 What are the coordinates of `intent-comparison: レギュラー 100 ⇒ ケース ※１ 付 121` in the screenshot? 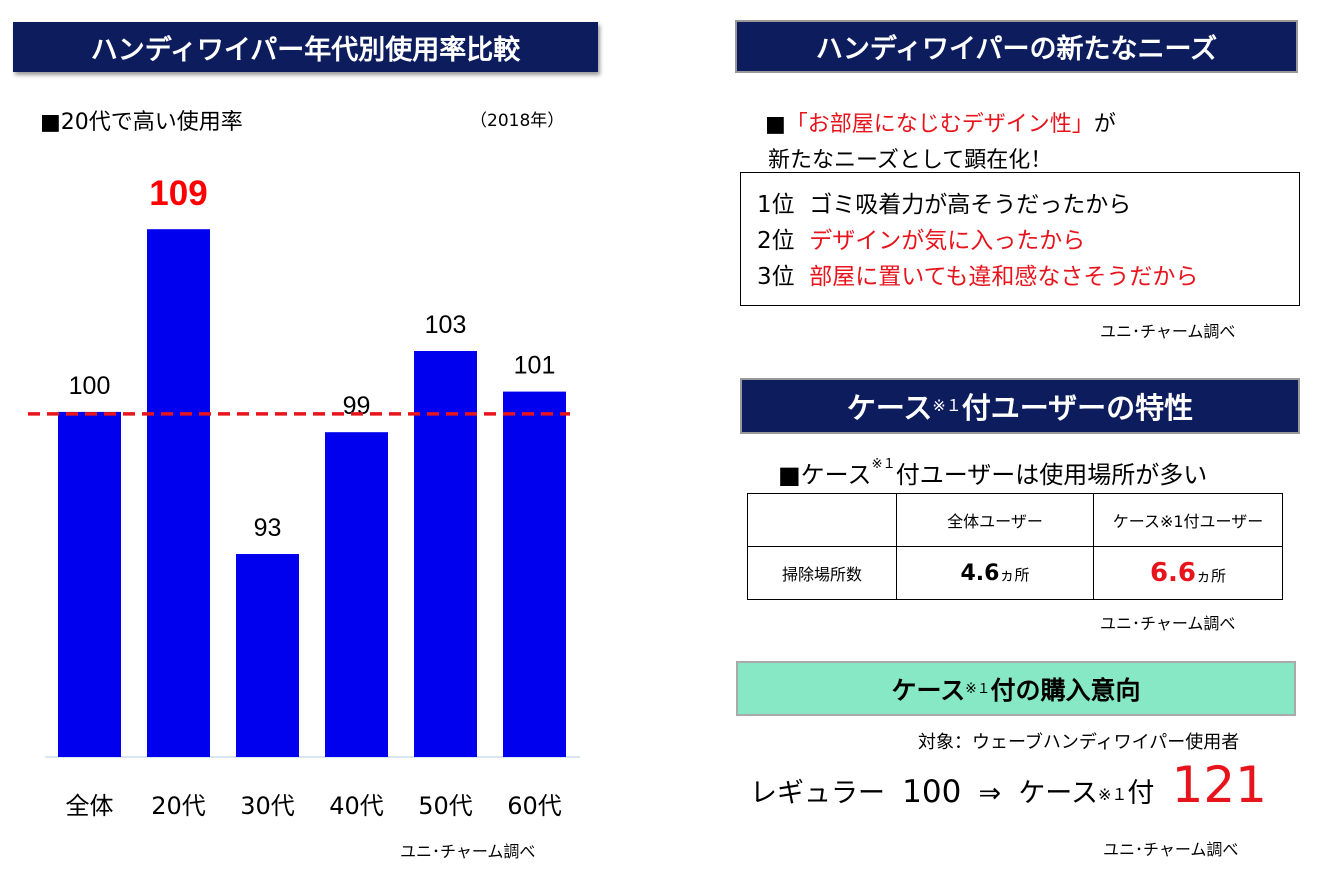 It's located at (1008, 785).